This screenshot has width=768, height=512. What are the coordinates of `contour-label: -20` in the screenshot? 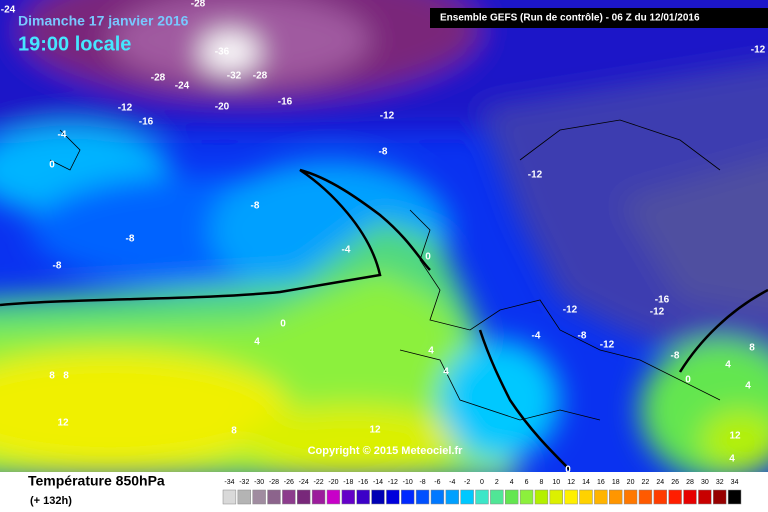 It's located at (222, 107).